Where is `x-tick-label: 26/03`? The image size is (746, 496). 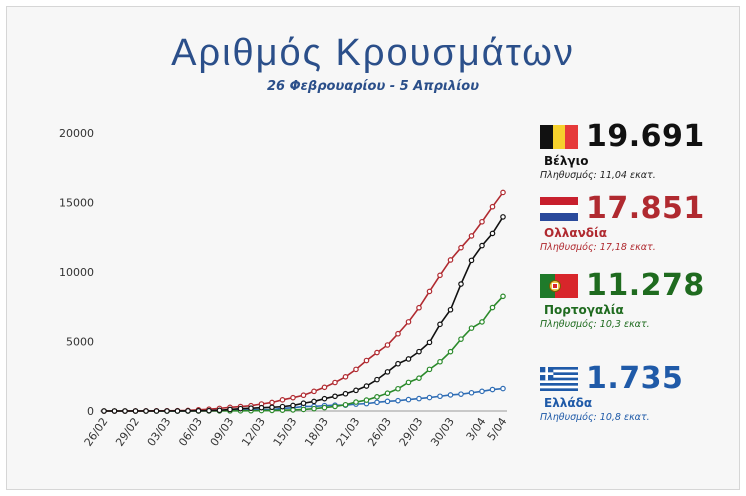
x-tick-label: 26/03 is located at coordinates (379, 431).